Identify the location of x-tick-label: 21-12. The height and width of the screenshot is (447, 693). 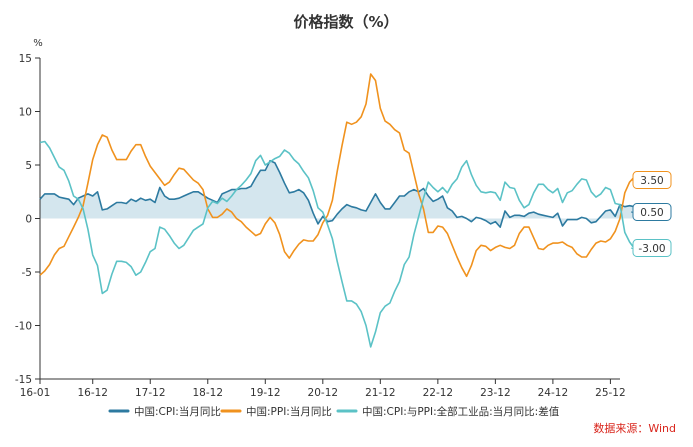
(380, 393).